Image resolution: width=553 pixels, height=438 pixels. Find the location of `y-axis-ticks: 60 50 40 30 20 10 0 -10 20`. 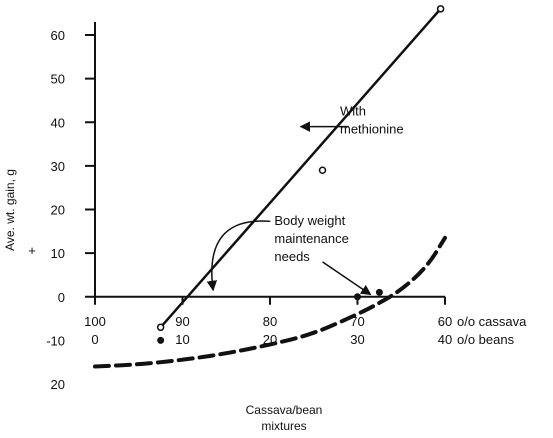

y-axis-ticks: 60 50 40 30 20 10 0 -10 20 is located at coordinates (70, 210).